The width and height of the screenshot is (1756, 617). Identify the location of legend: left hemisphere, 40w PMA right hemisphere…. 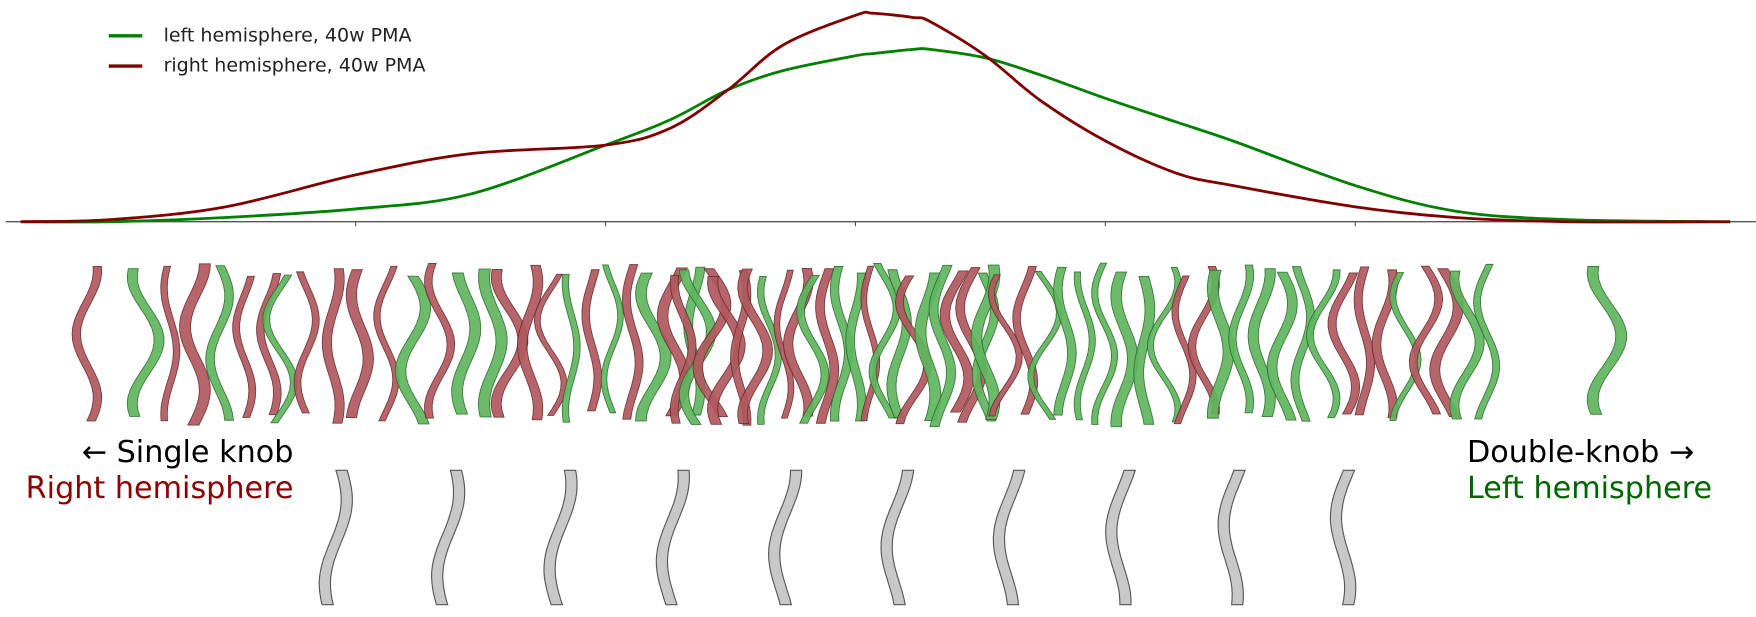
(277, 50).